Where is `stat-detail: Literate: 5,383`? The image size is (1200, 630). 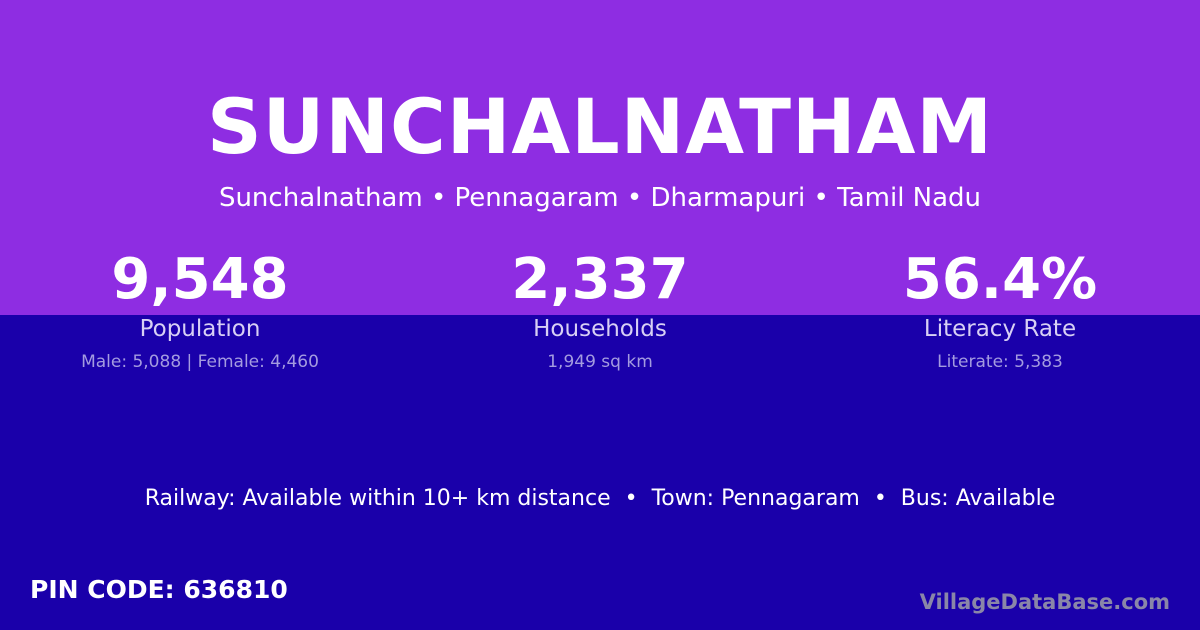 stat-detail: Literate: 5,383 is located at coordinates (1000, 362).